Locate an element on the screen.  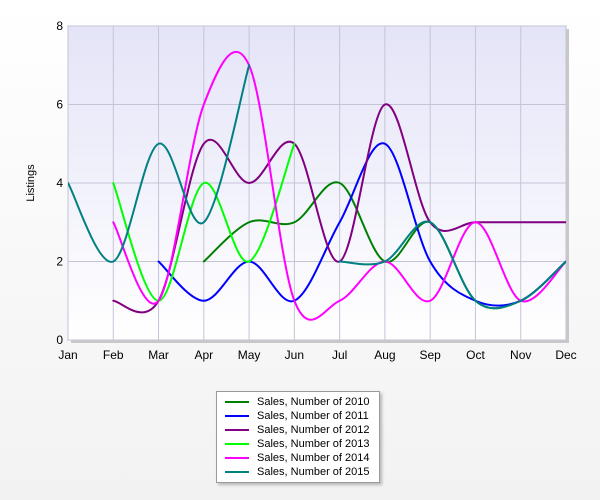
y-tick-label: 4 is located at coordinates (59, 183).